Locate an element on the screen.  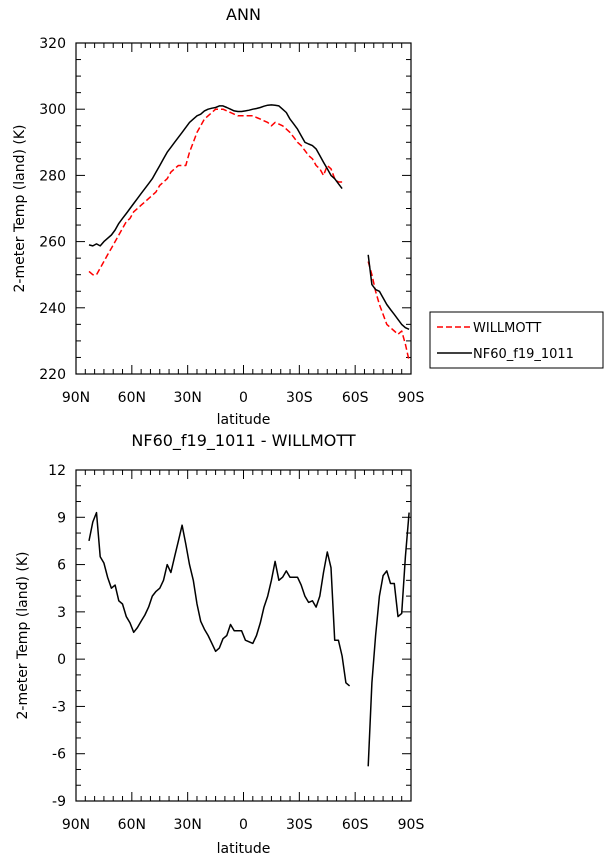
legend-label: WILLMOTT is located at coordinates (507, 328).